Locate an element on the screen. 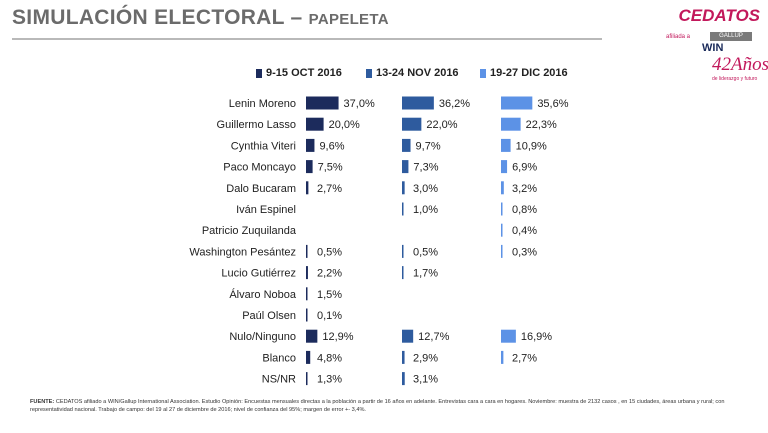 The height and width of the screenshot is (433, 768). legend-swatch-oct is located at coordinates (259, 73).